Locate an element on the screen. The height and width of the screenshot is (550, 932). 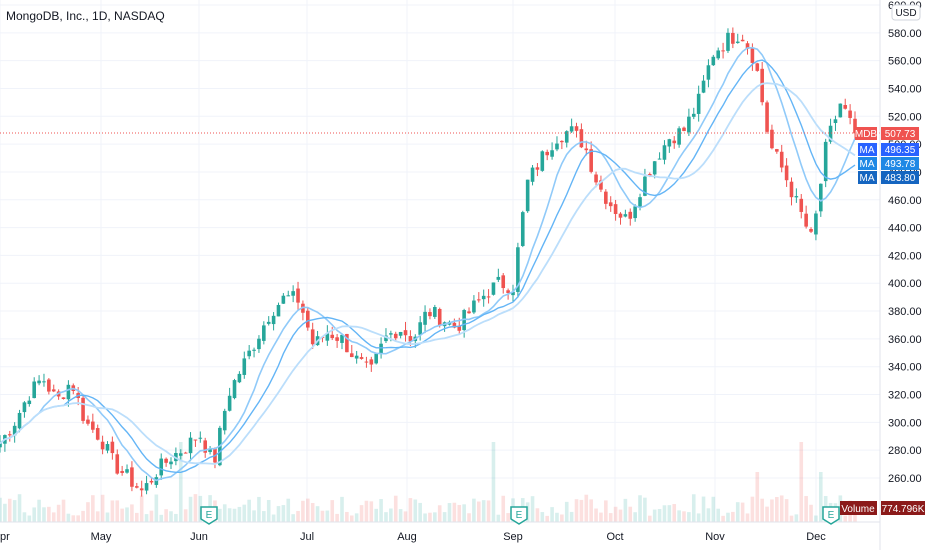
ma1-badge: MA 496.35 is located at coordinates (888, 149).